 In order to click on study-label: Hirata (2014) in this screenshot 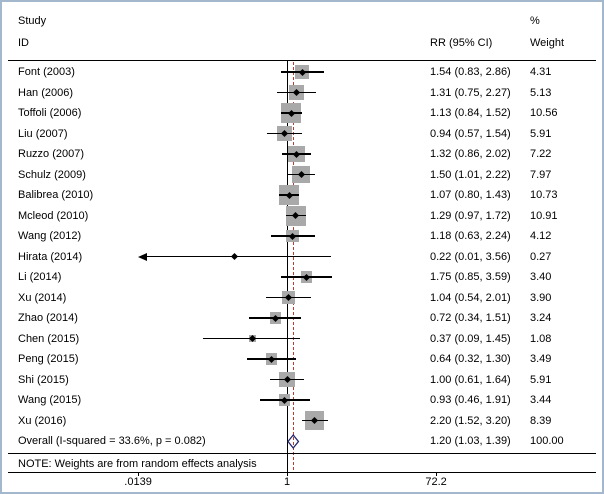, I will do `click(50, 256)`.